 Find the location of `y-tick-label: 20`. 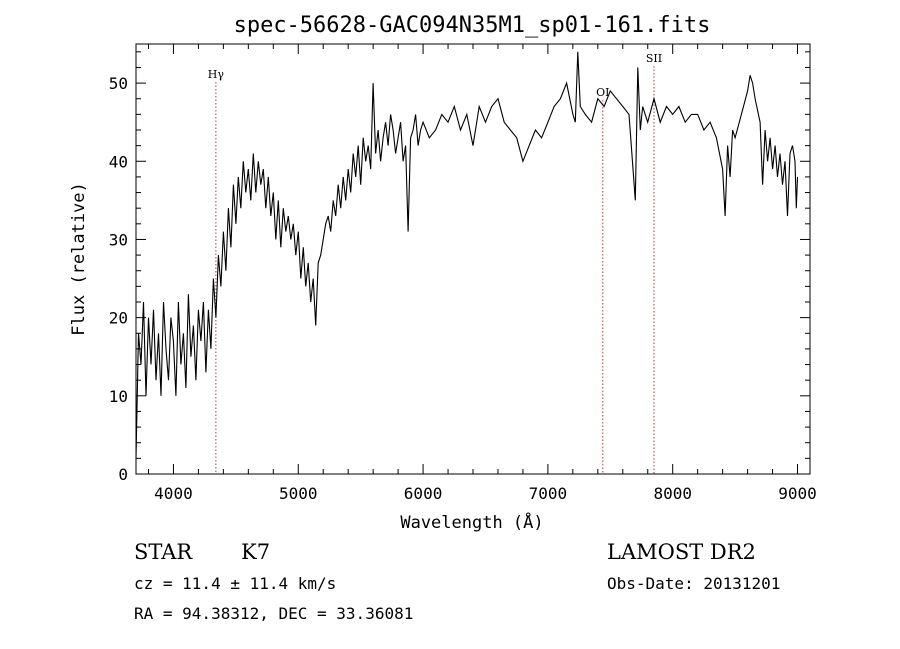

y-tick-label: 20 is located at coordinates (118, 318).